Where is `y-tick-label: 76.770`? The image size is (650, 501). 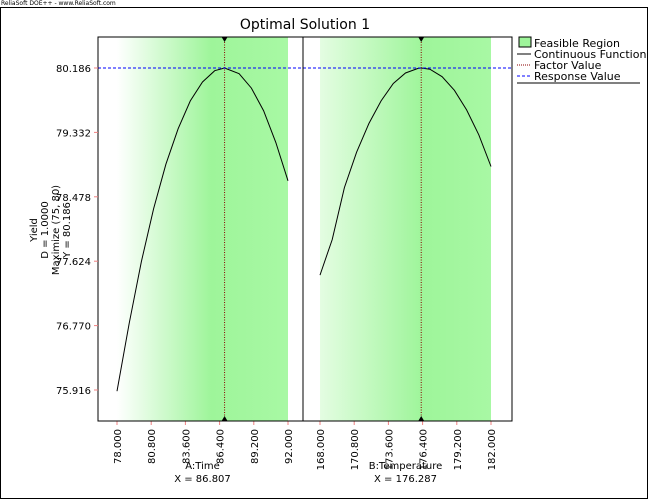
y-tick-label: 76.770 is located at coordinates (73, 327).